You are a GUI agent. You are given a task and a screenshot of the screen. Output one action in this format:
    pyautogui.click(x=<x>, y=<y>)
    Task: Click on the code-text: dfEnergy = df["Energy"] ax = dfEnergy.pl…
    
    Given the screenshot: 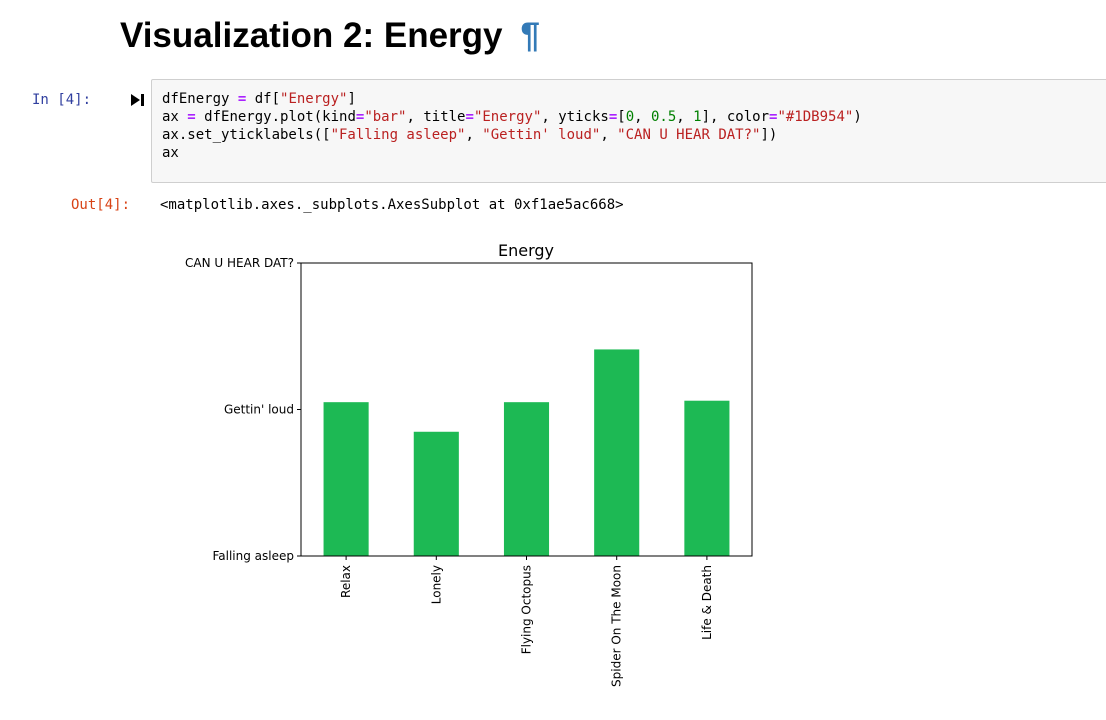 What is the action you would take?
    pyautogui.click(x=512, y=126)
    